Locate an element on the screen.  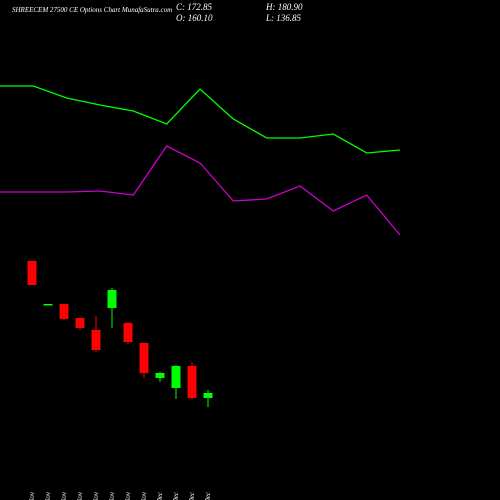
ohlc-low: L: 136.85 is located at coordinates (283, 18).